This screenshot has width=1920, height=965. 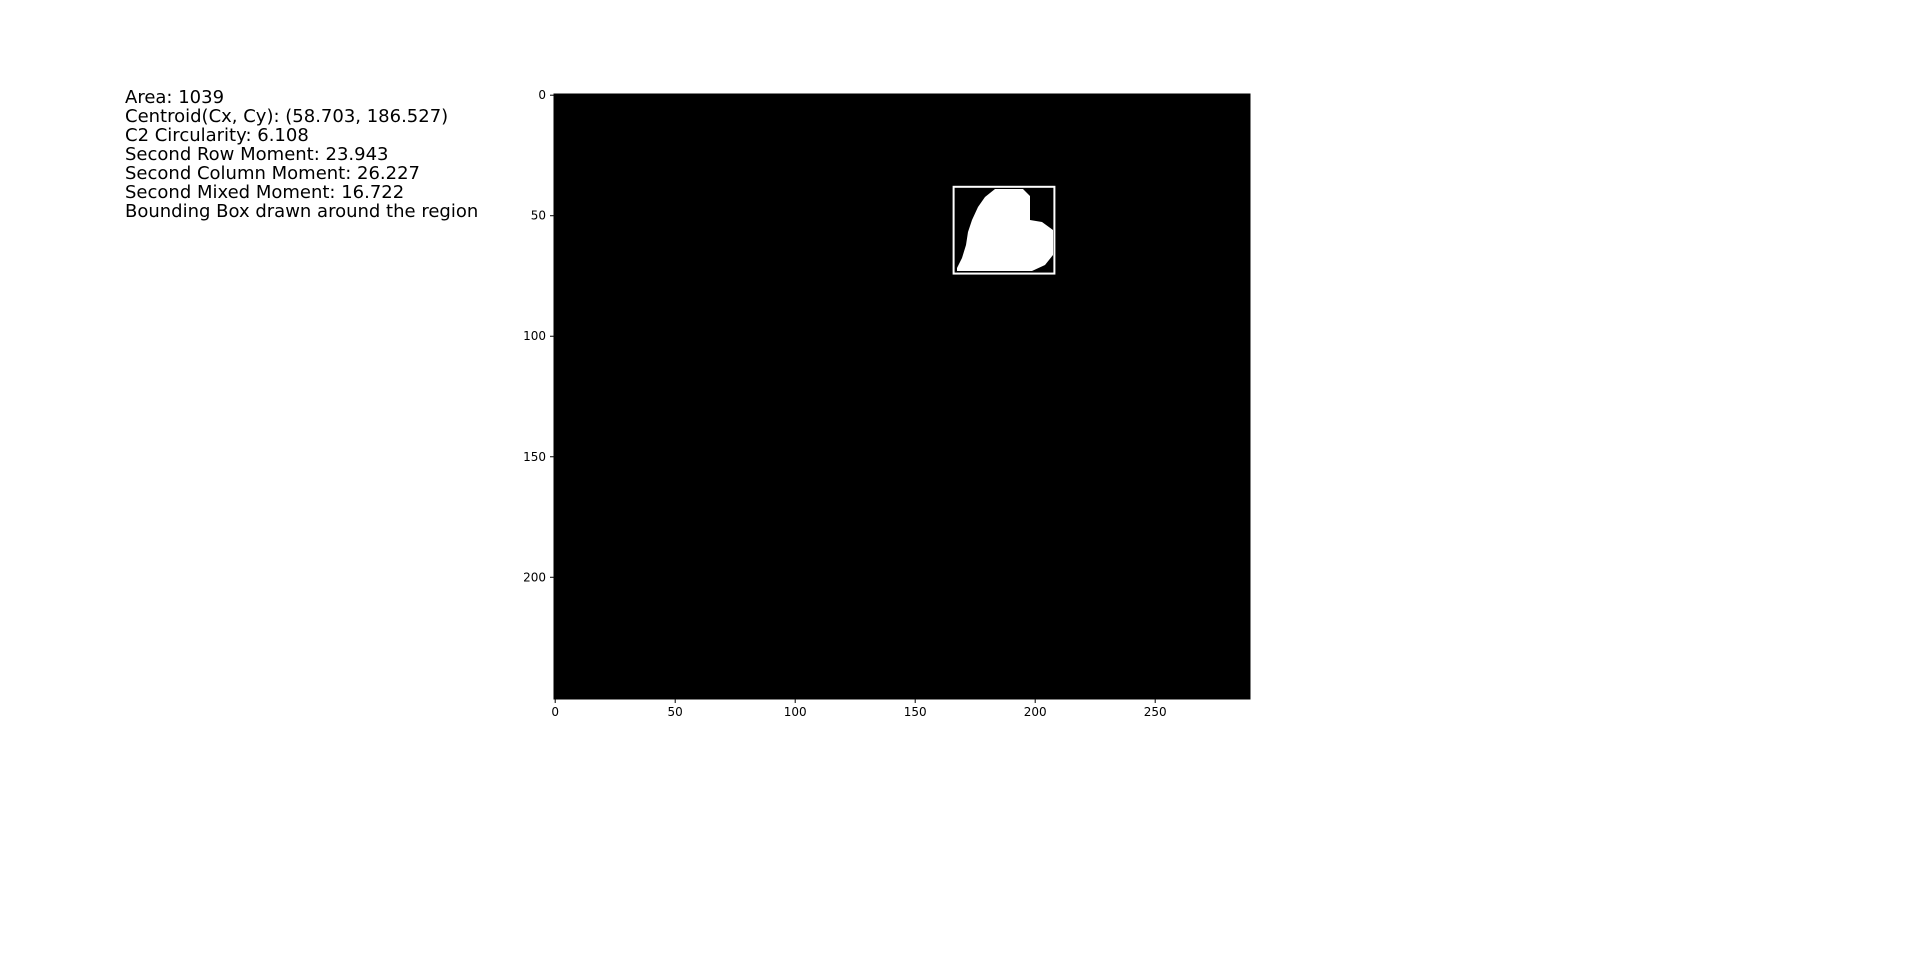 What do you see at coordinates (534, 457) in the screenshot?
I see `y-tick-label: 150` at bounding box center [534, 457].